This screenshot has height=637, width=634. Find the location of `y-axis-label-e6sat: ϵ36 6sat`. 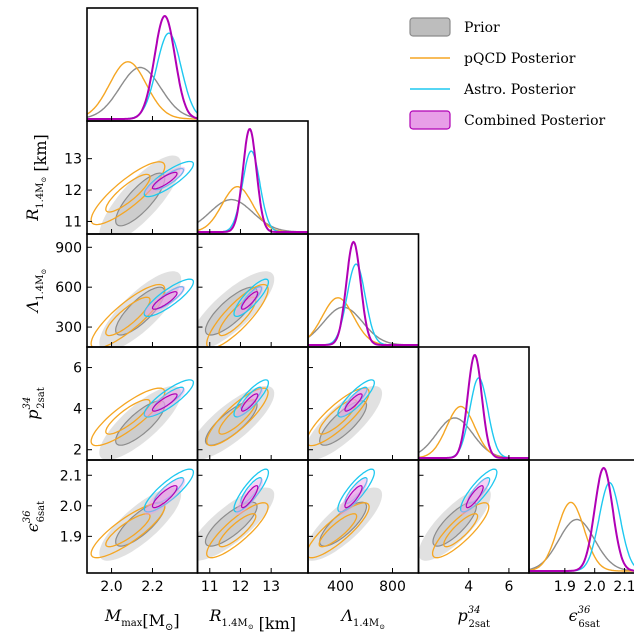

y-axis-label-e6sat: ϵ36 6sat is located at coordinates (34, 516).